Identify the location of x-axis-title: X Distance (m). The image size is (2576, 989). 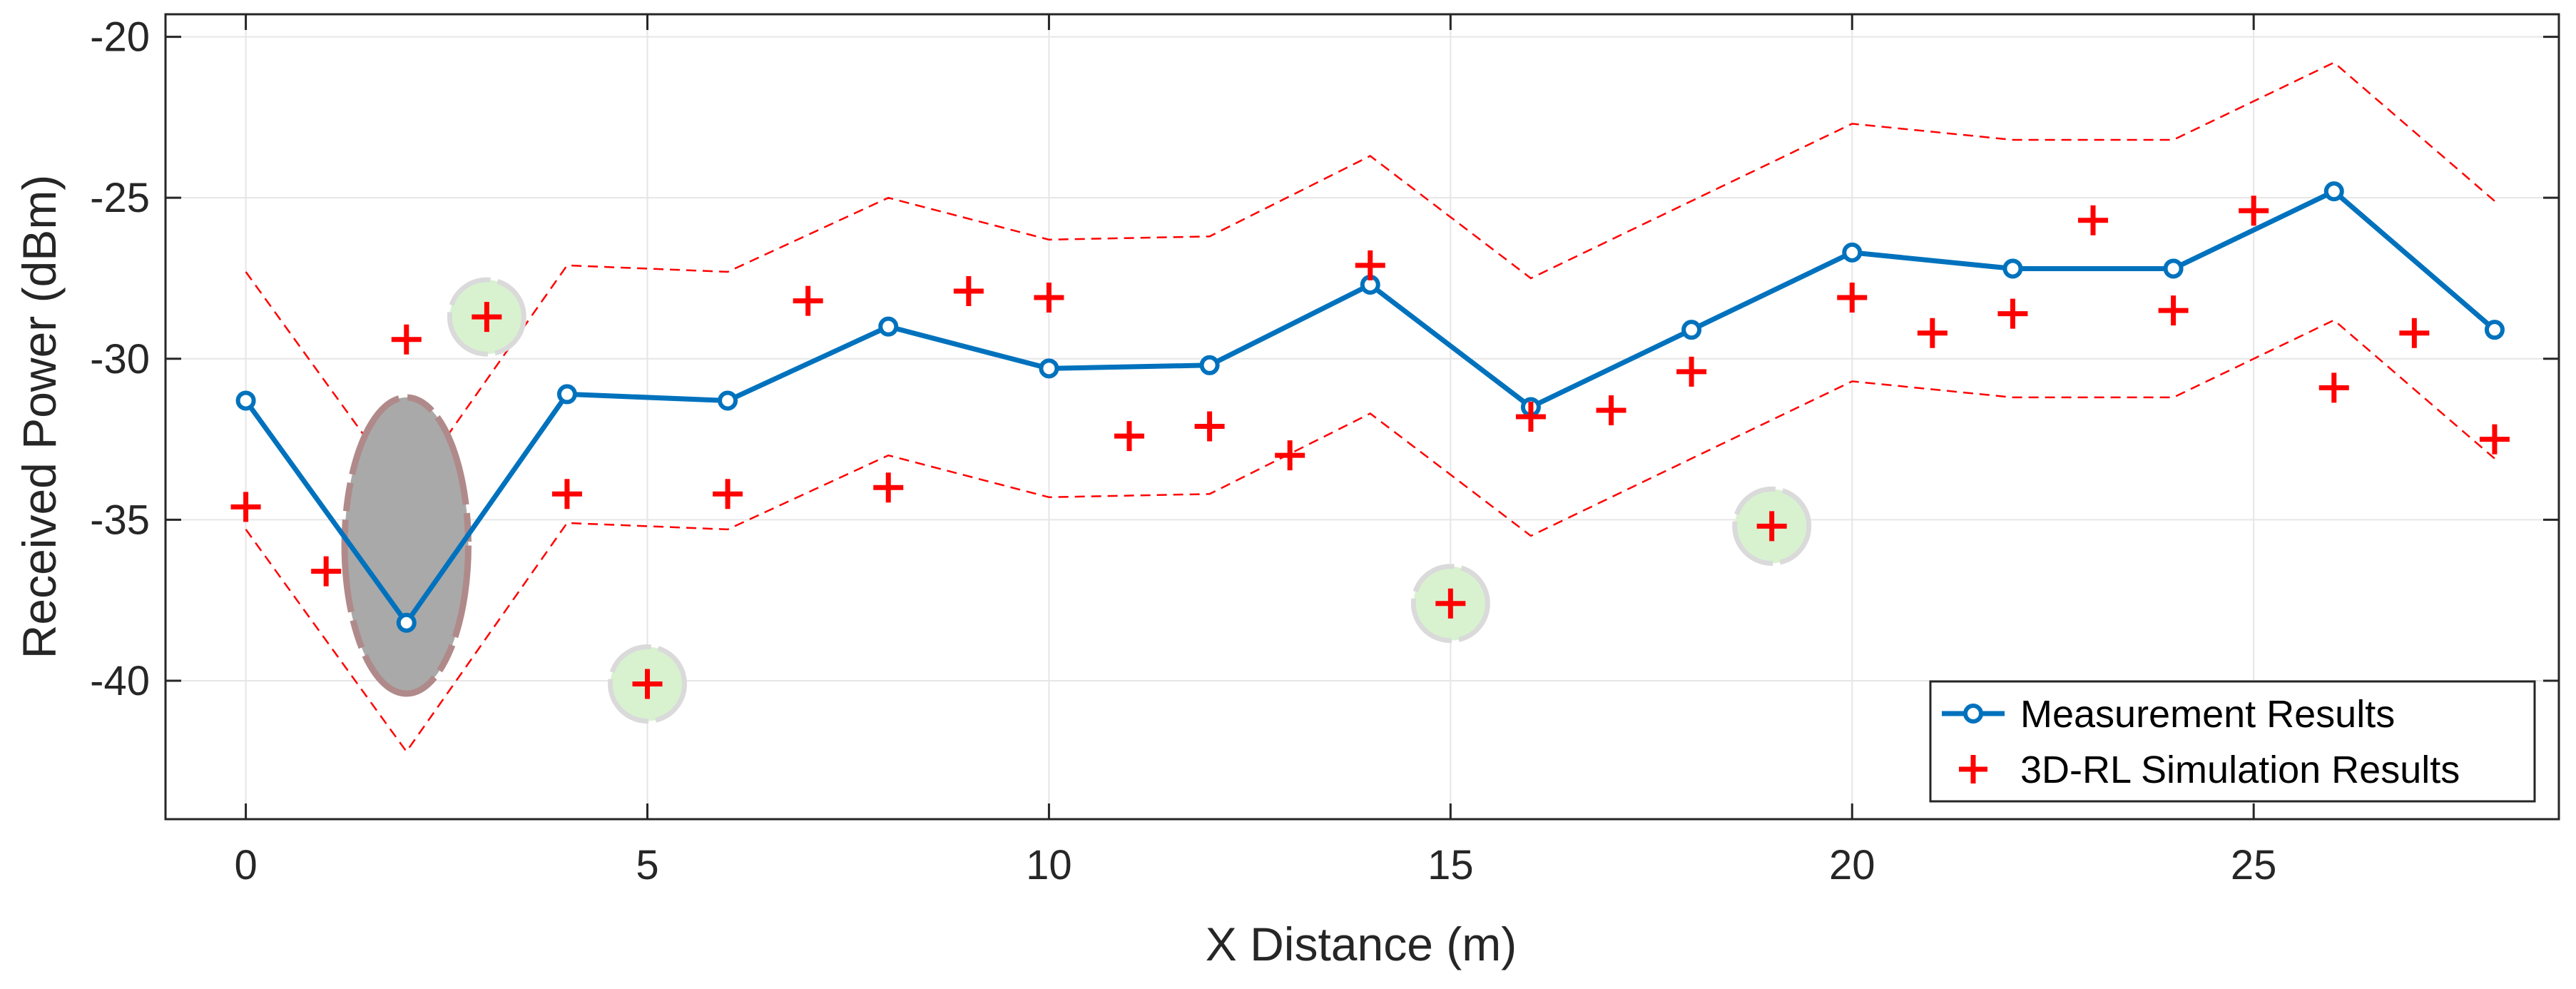
(1361, 944).